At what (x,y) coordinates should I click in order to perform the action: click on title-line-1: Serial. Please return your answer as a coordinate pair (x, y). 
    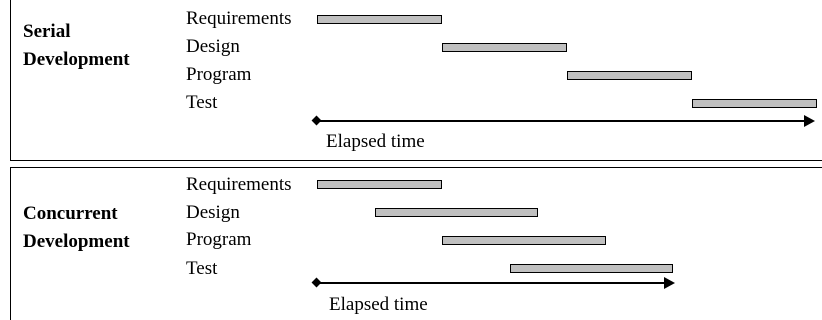
    Looking at the image, I should click on (47, 31).